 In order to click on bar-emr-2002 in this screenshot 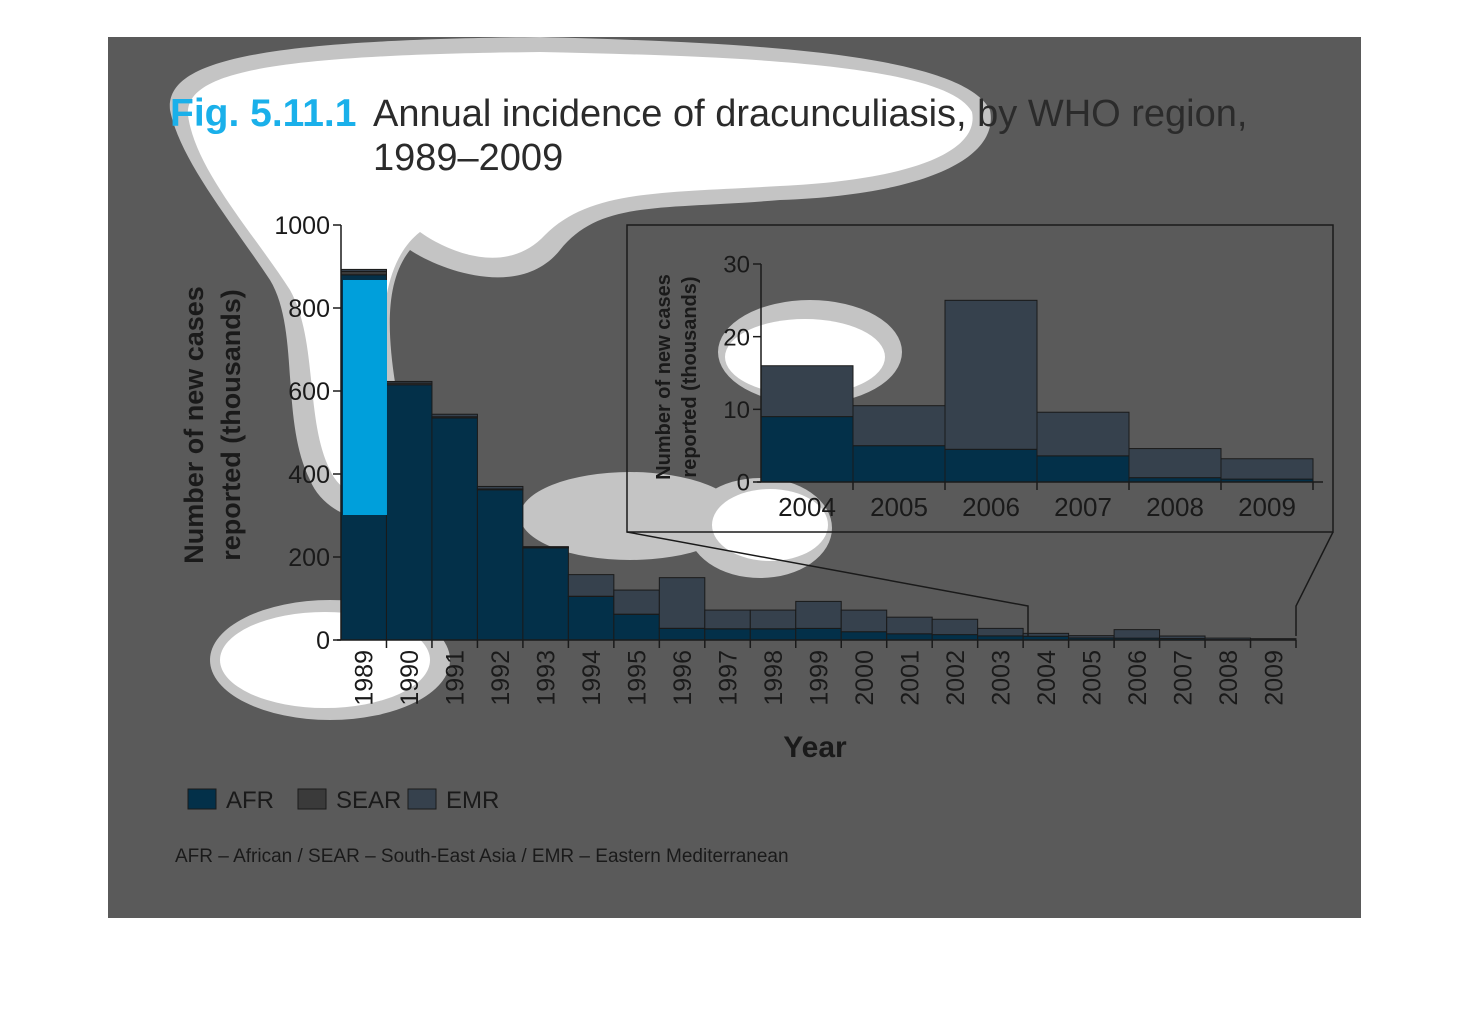, I will do `click(955, 627)`.